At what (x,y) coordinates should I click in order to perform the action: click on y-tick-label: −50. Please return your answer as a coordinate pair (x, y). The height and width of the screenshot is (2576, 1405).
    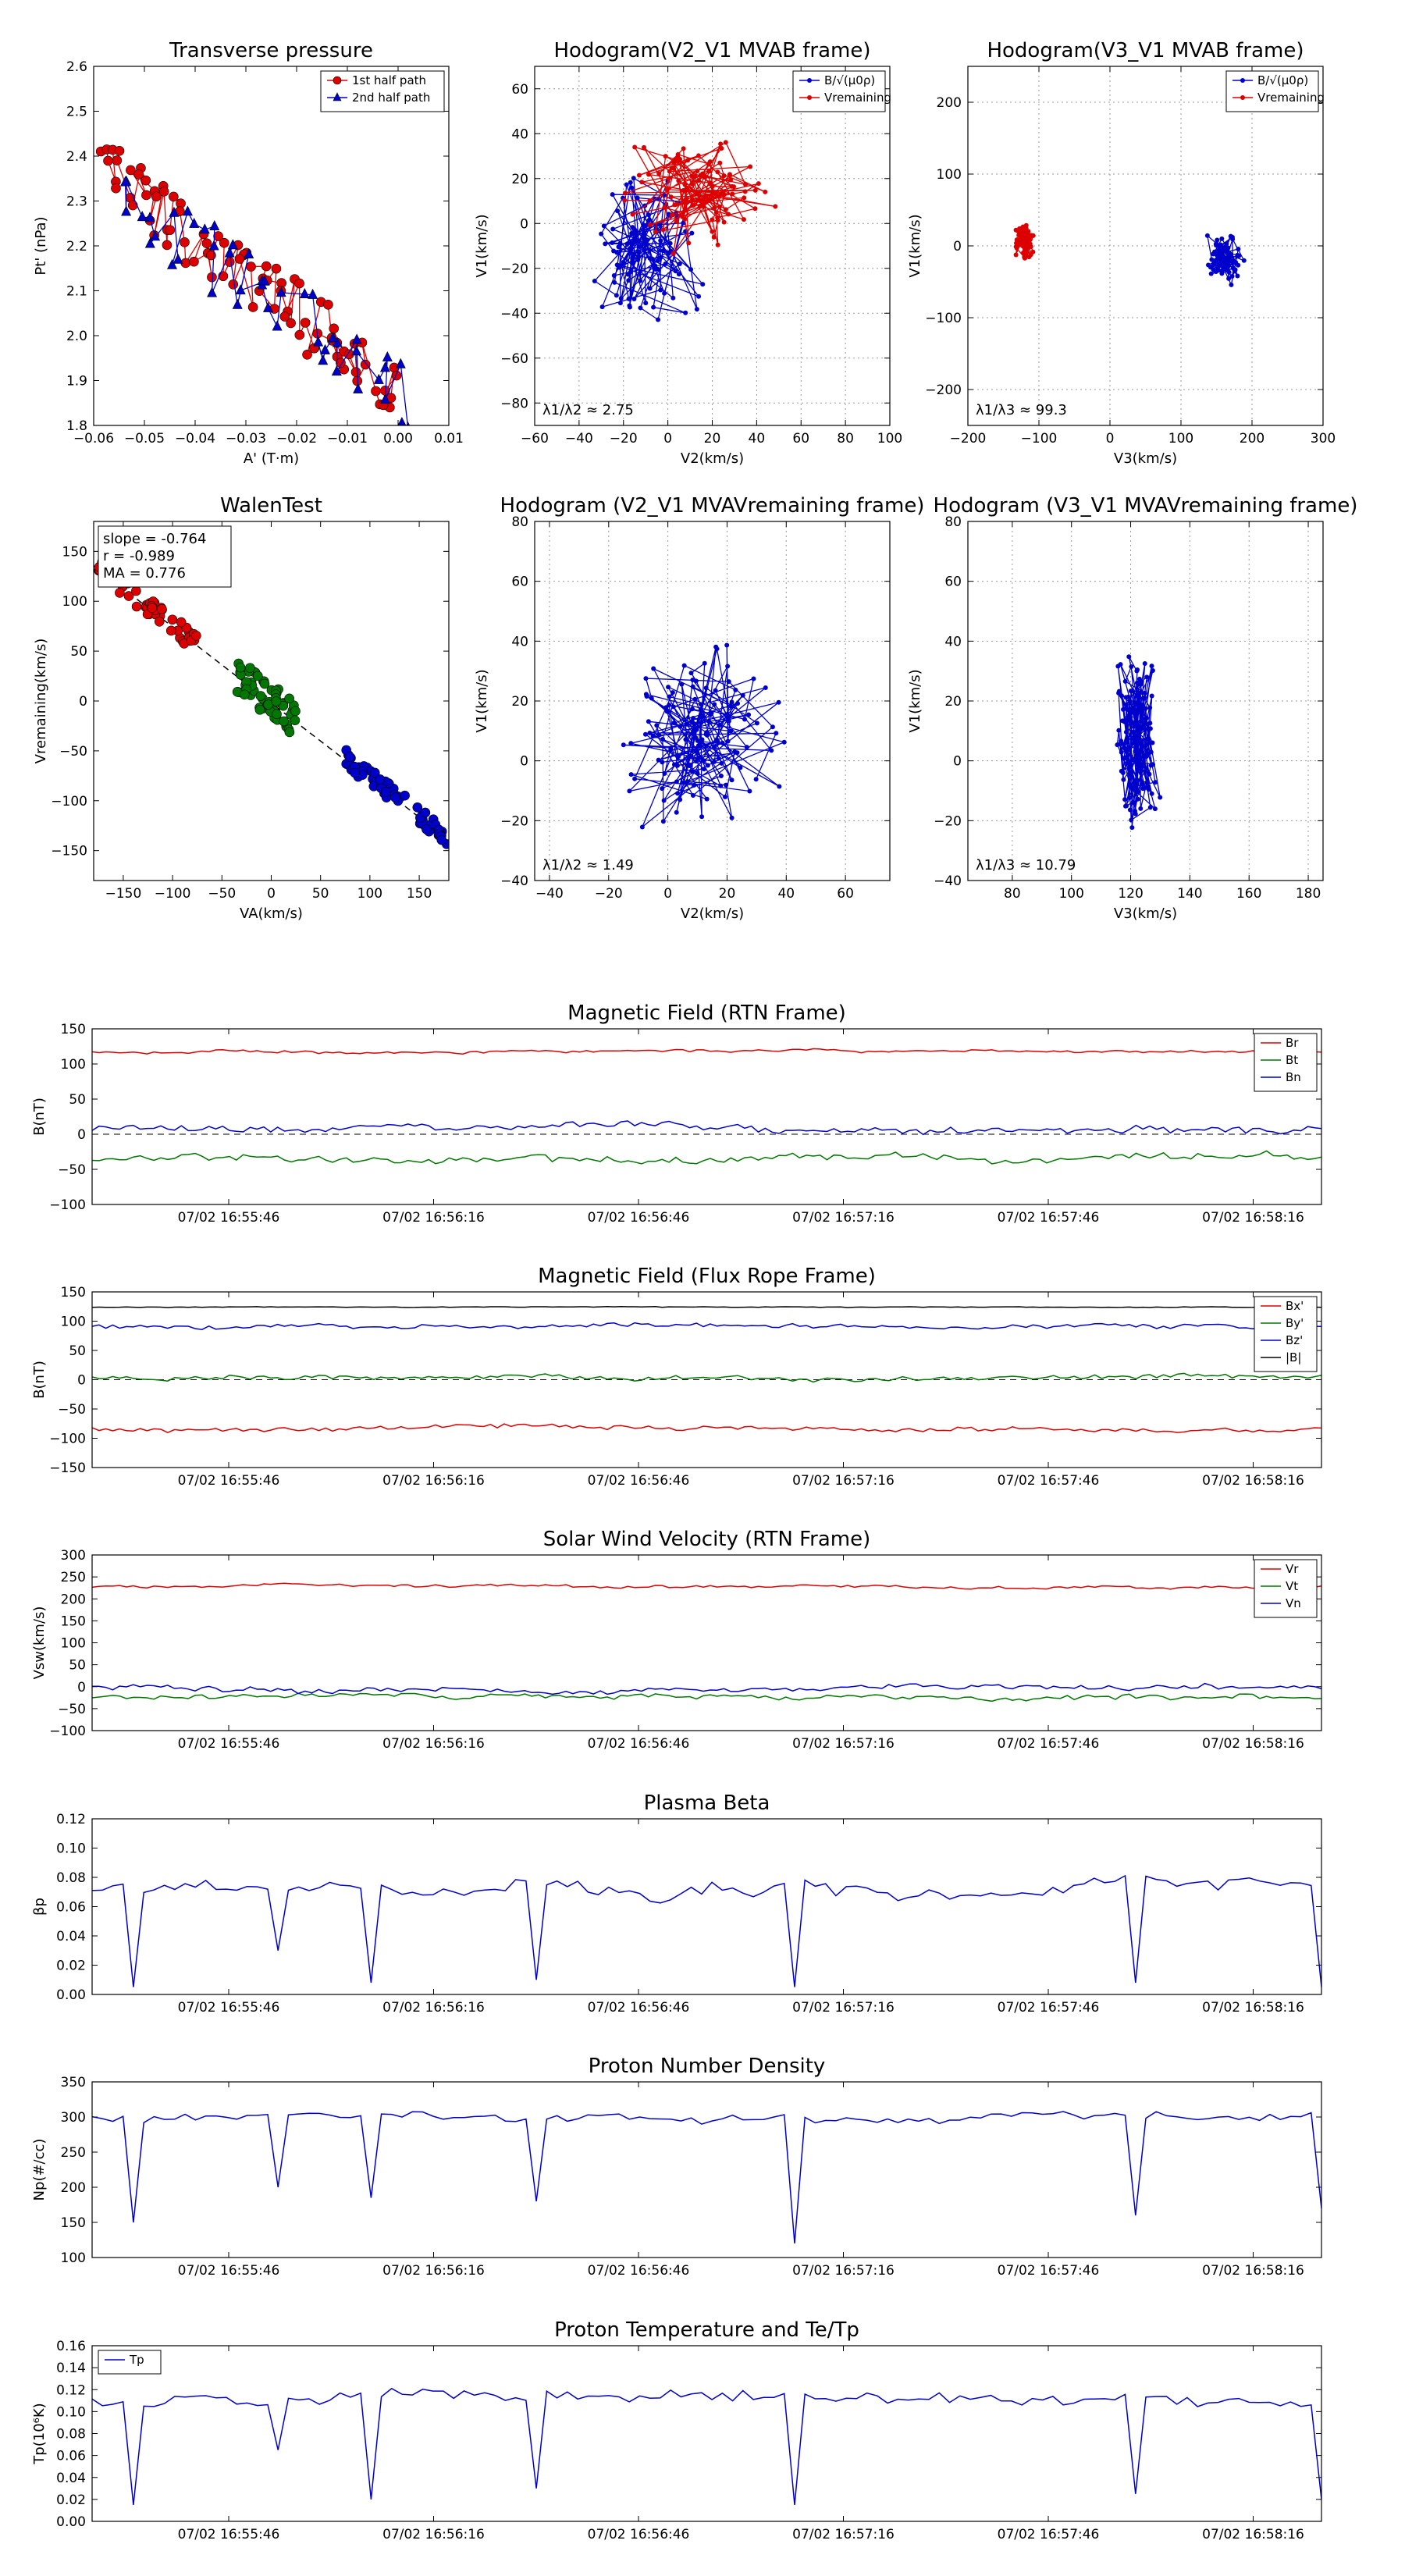
    Looking at the image, I should click on (73, 752).